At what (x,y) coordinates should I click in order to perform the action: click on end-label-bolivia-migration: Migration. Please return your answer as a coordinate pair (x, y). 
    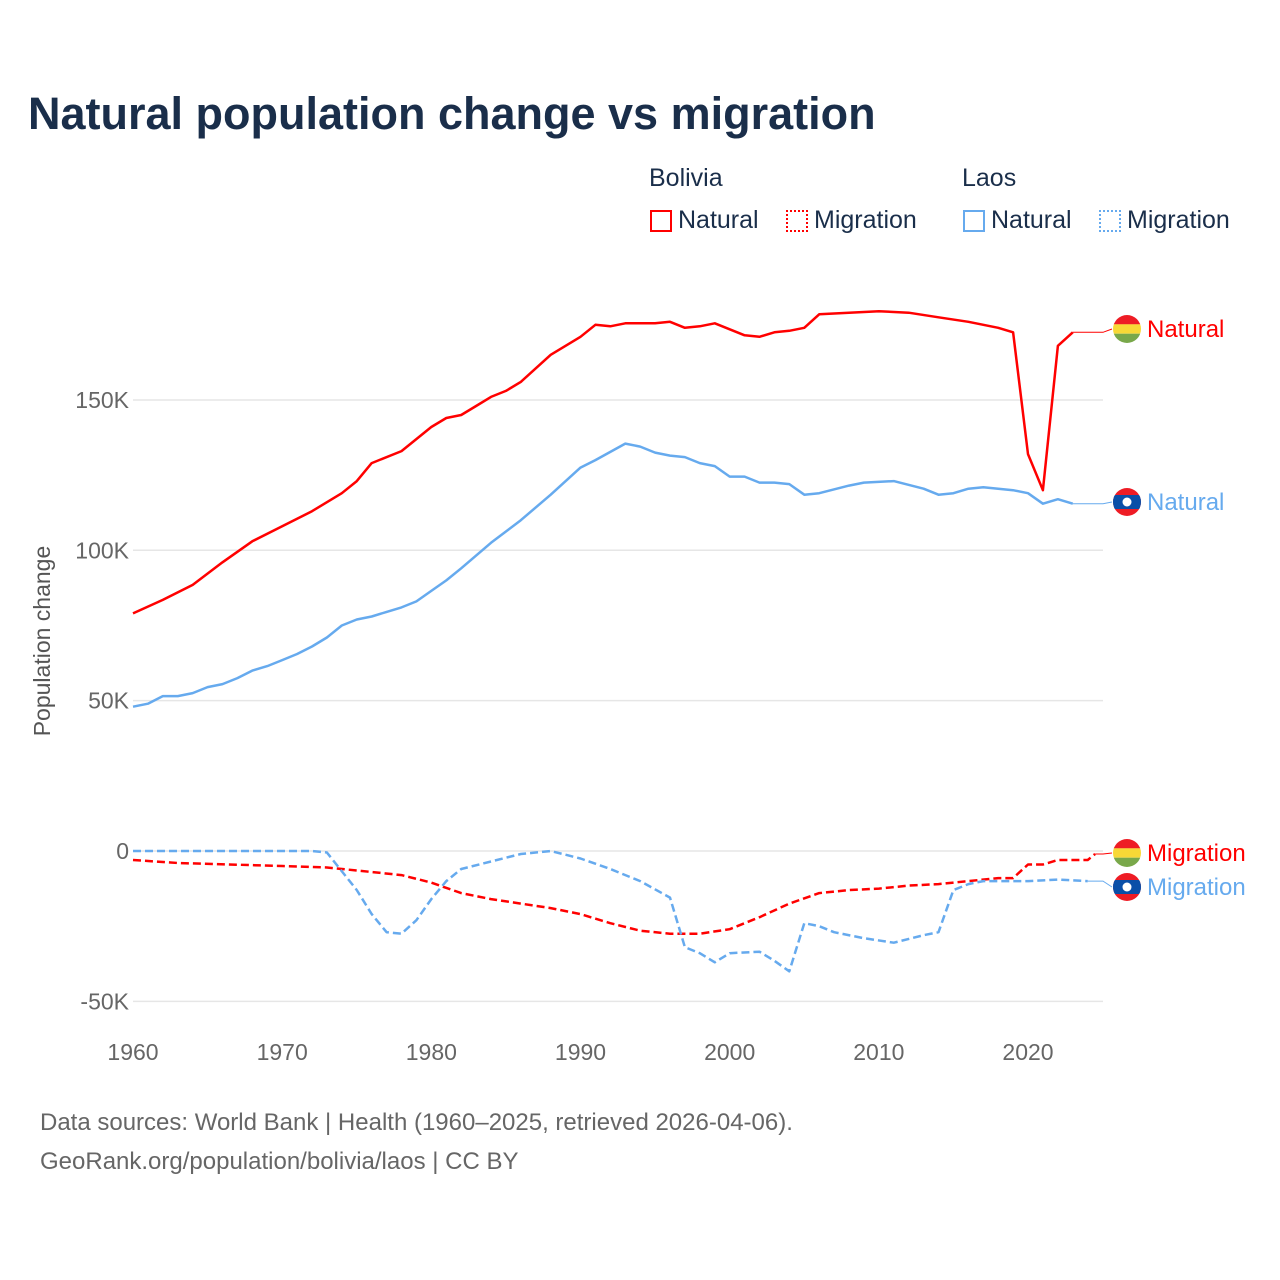
    Looking at the image, I should click on (1196, 853).